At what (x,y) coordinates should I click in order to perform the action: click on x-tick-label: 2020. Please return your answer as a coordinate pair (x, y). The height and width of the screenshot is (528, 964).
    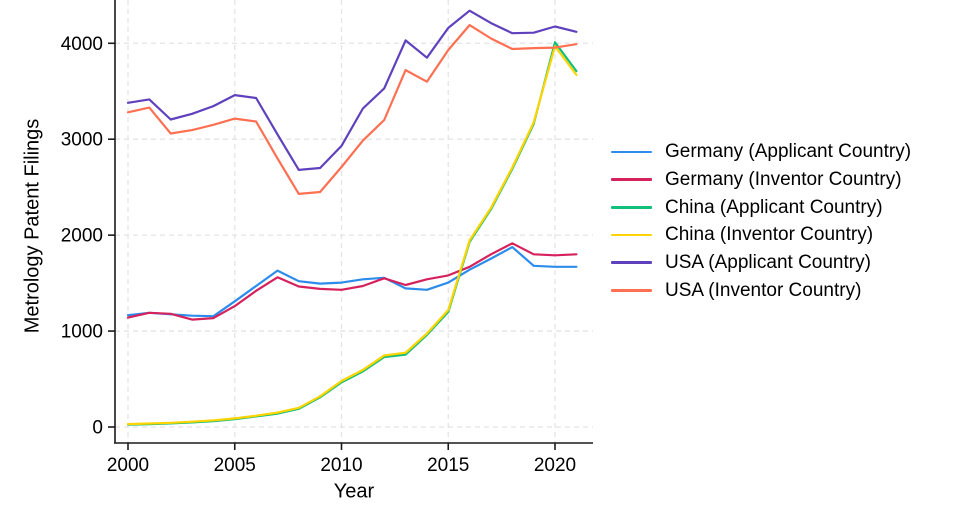
    Looking at the image, I should click on (555, 465).